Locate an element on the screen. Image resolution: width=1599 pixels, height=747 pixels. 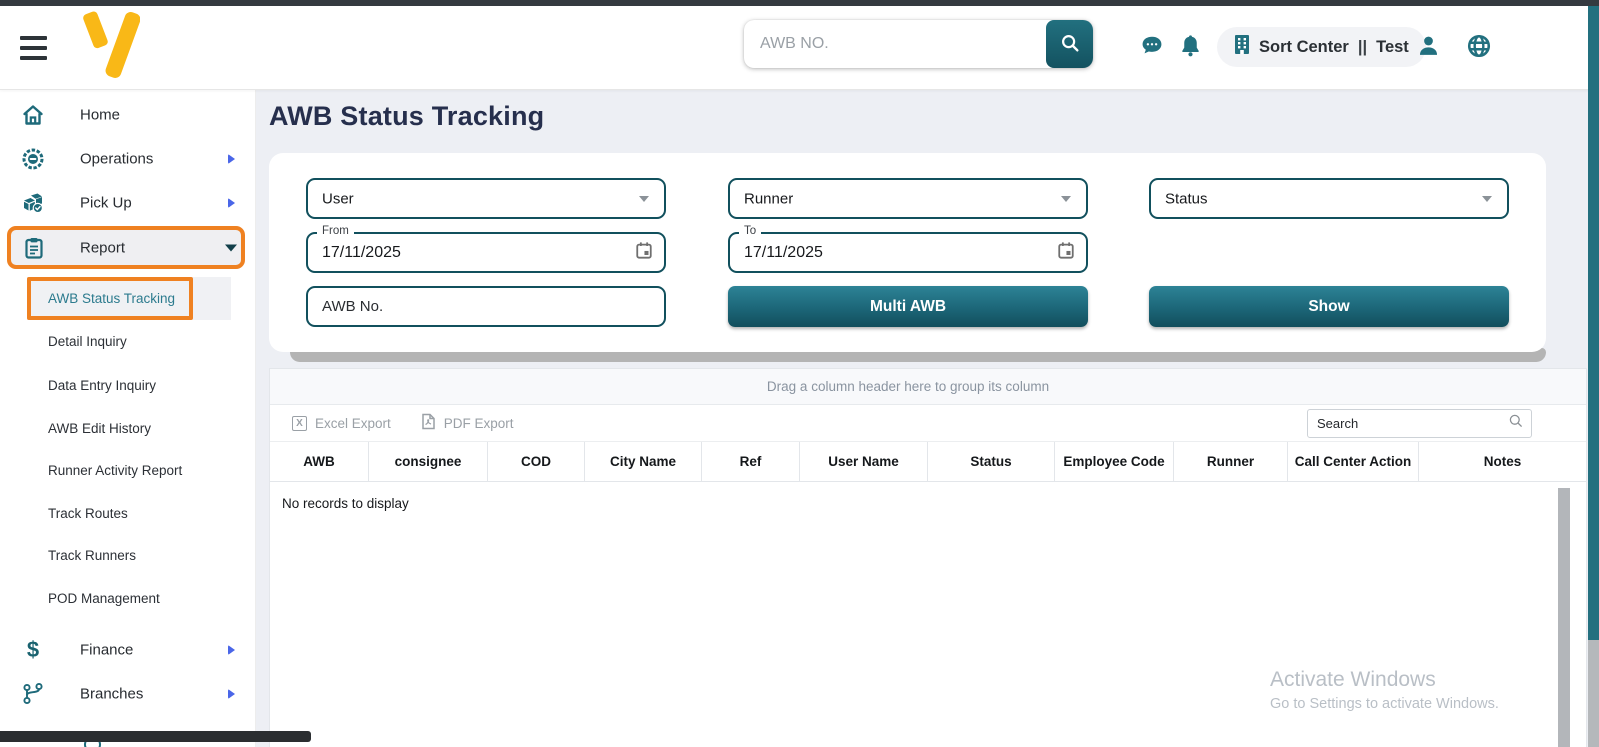
awb-quick-search is located at coordinates (918, 44).